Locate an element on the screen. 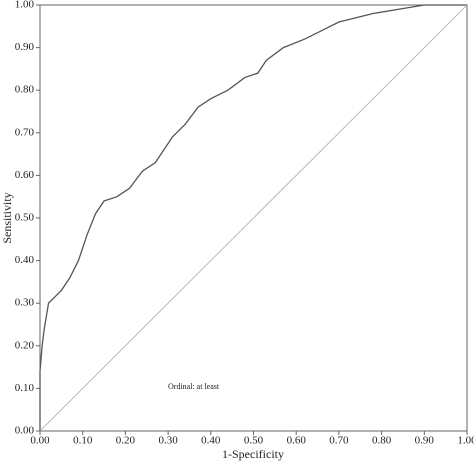 The width and height of the screenshot is (474, 462). y-tick-label: 0.10 is located at coordinates (25, 388).